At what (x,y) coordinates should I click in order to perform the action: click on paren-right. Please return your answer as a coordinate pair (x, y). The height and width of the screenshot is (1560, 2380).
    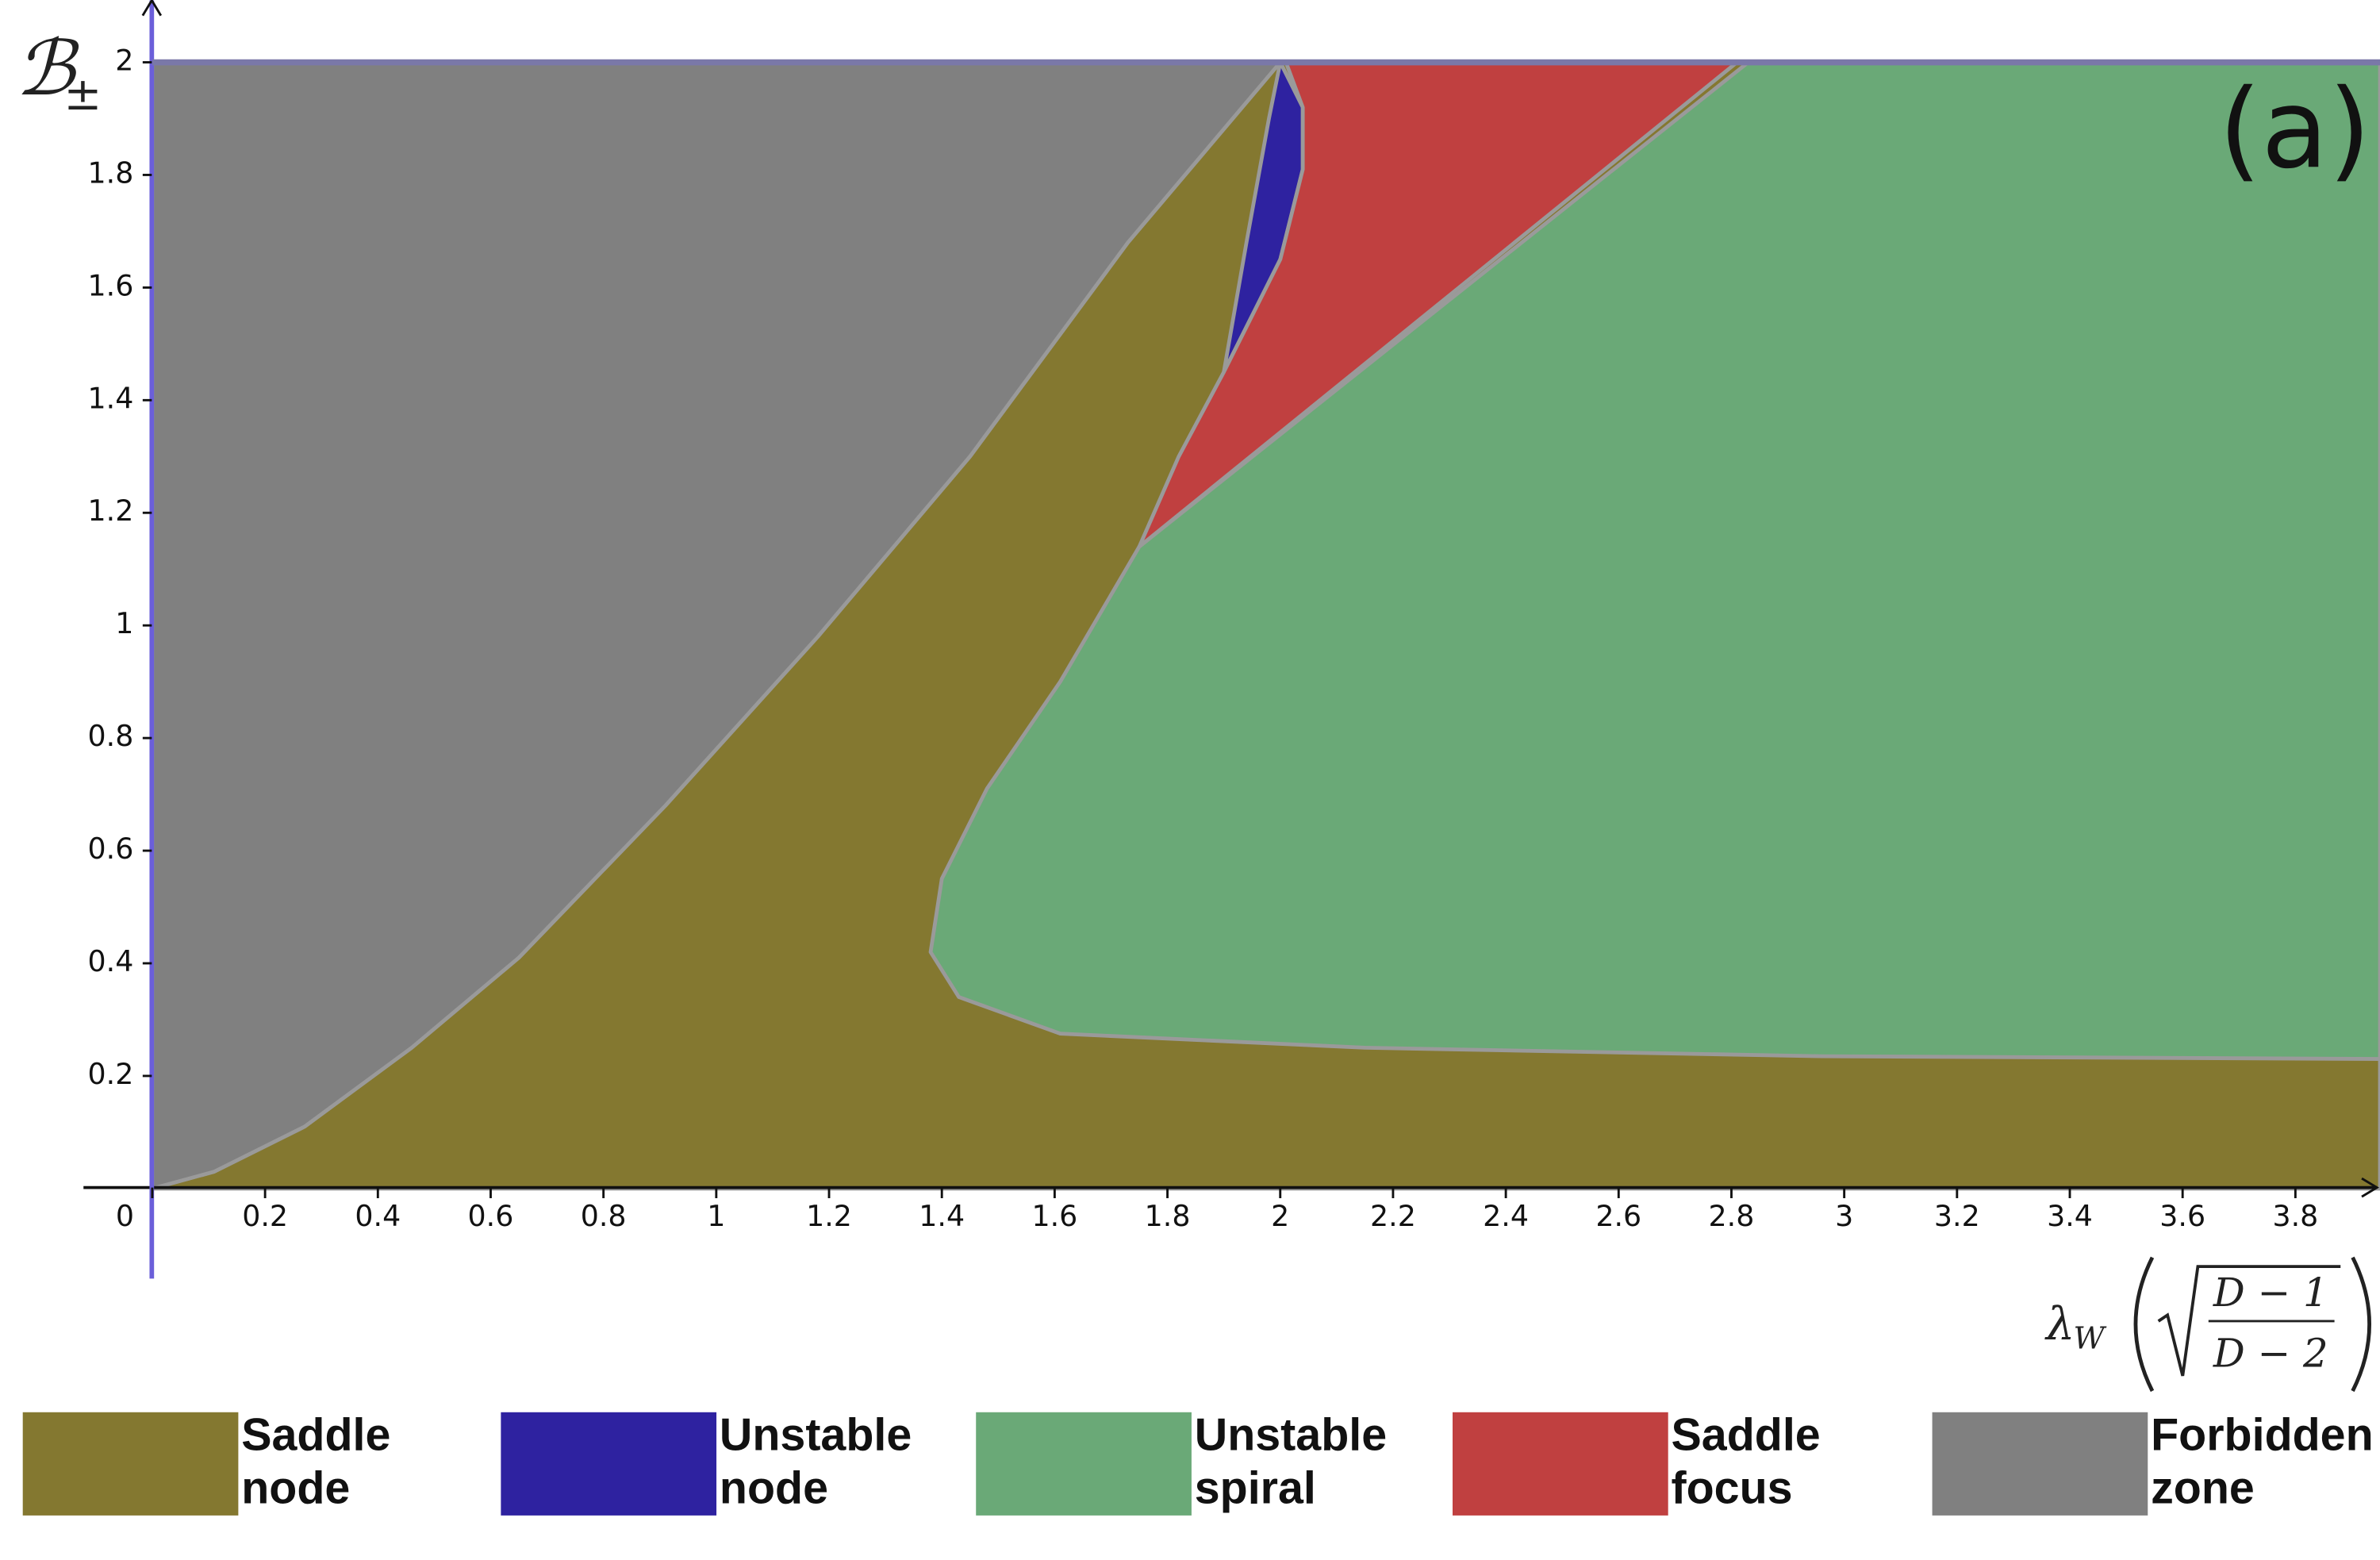
    Looking at the image, I should click on (2361, 1324).